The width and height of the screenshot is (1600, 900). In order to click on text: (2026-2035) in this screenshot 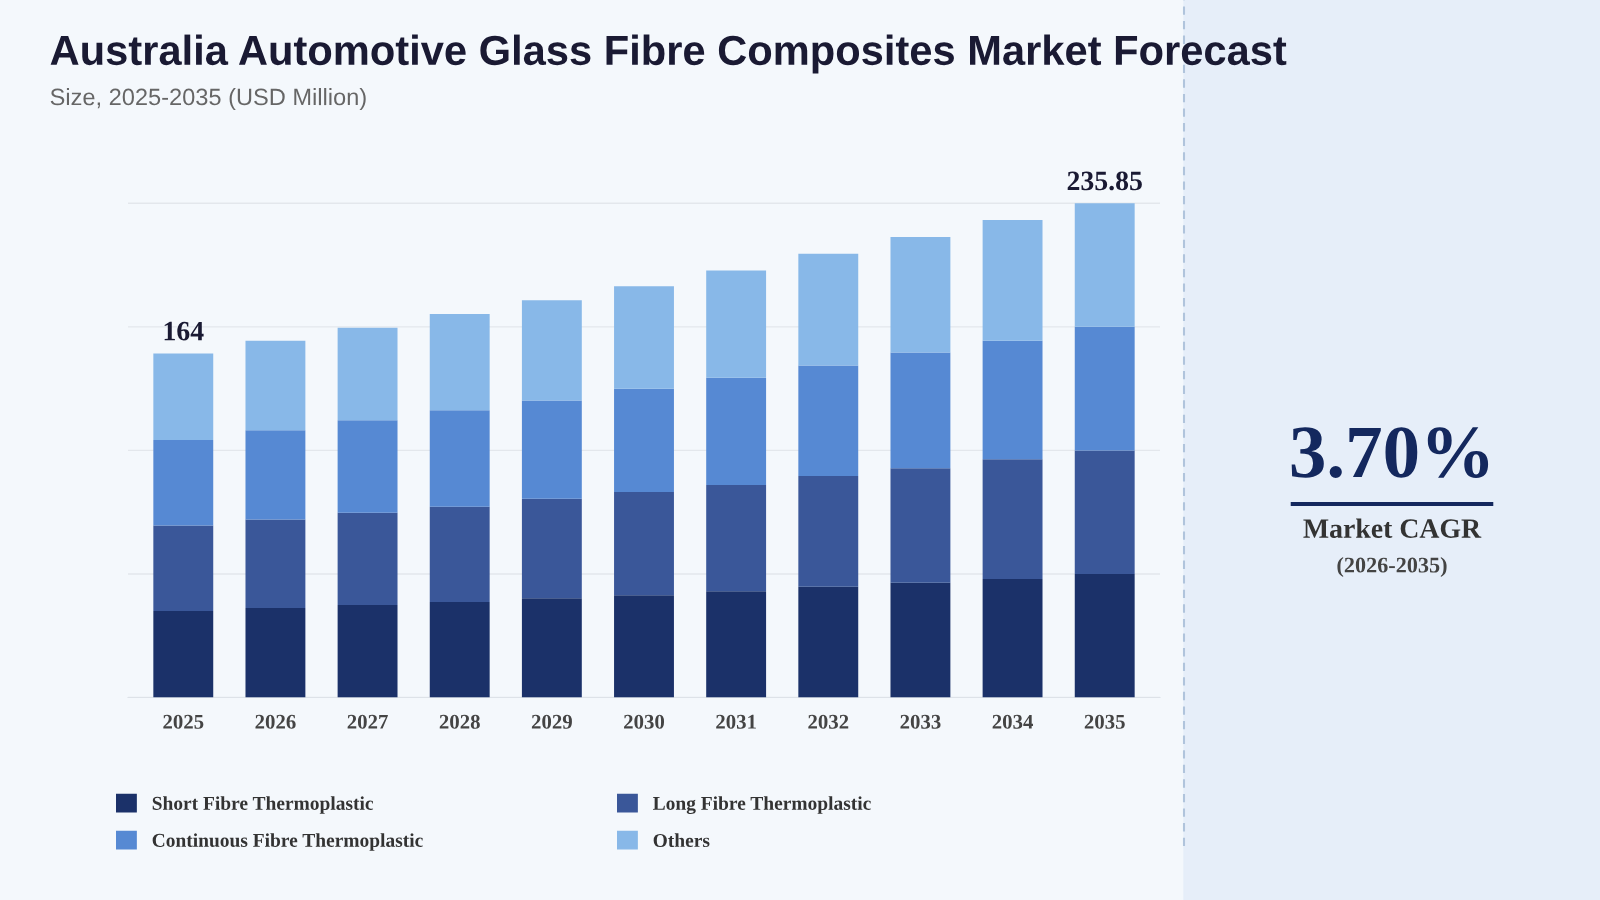, I will do `click(1392, 567)`.